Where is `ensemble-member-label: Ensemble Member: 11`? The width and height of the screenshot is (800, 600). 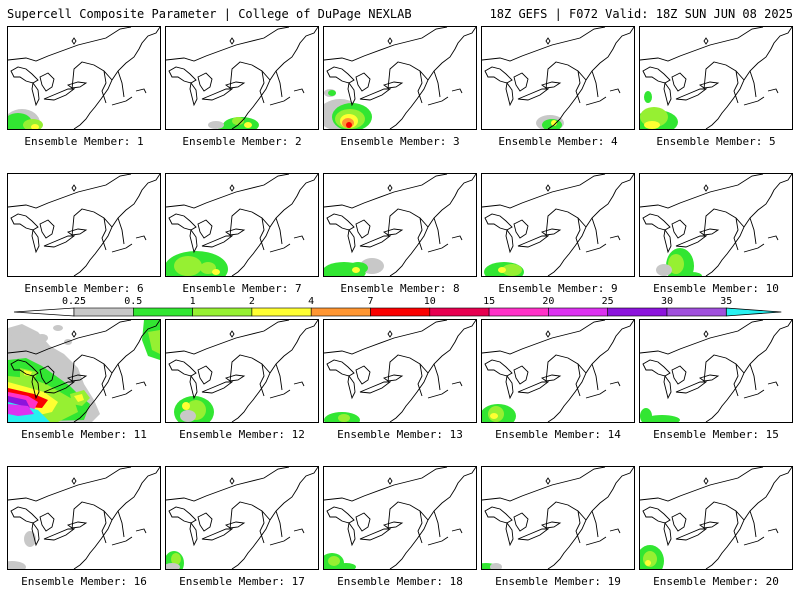 ensemble-member-label: Ensemble Member: 11 is located at coordinates (84, 434).